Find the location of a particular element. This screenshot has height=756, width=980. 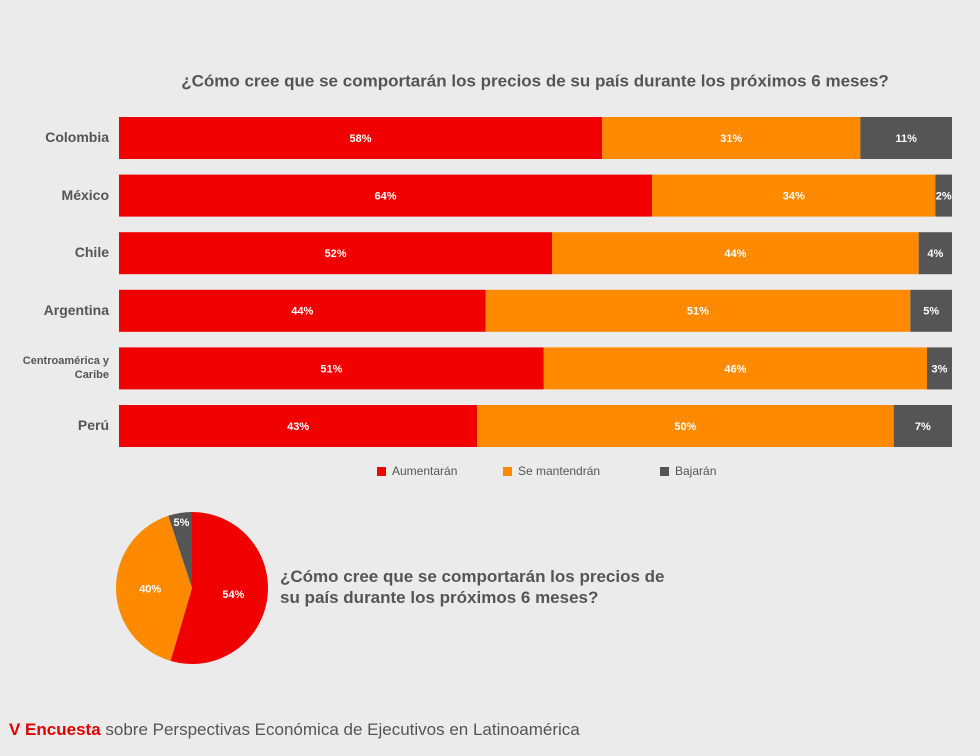

value-label: 50% is located at coordinates (685, 427).